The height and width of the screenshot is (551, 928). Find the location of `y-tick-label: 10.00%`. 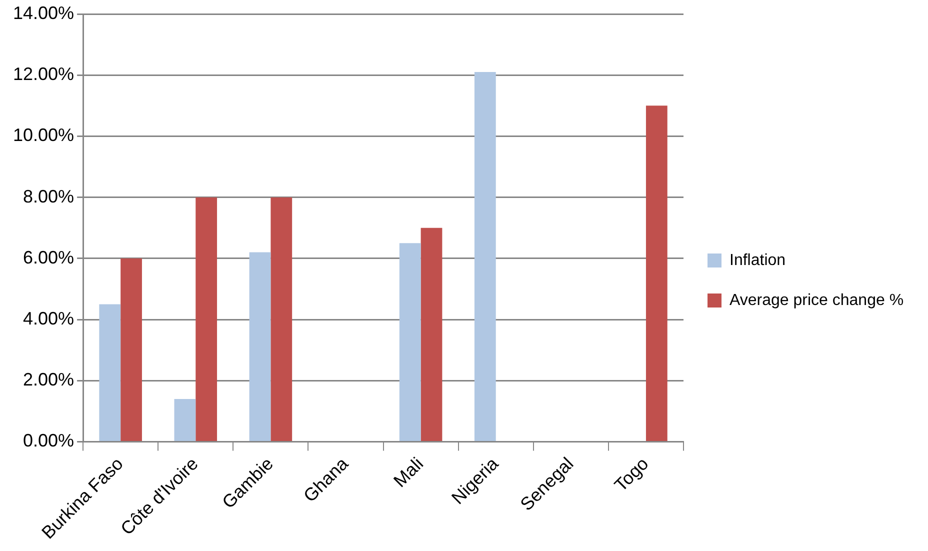

y-tick-label: 10.00% is located at coordinates (43, 135).